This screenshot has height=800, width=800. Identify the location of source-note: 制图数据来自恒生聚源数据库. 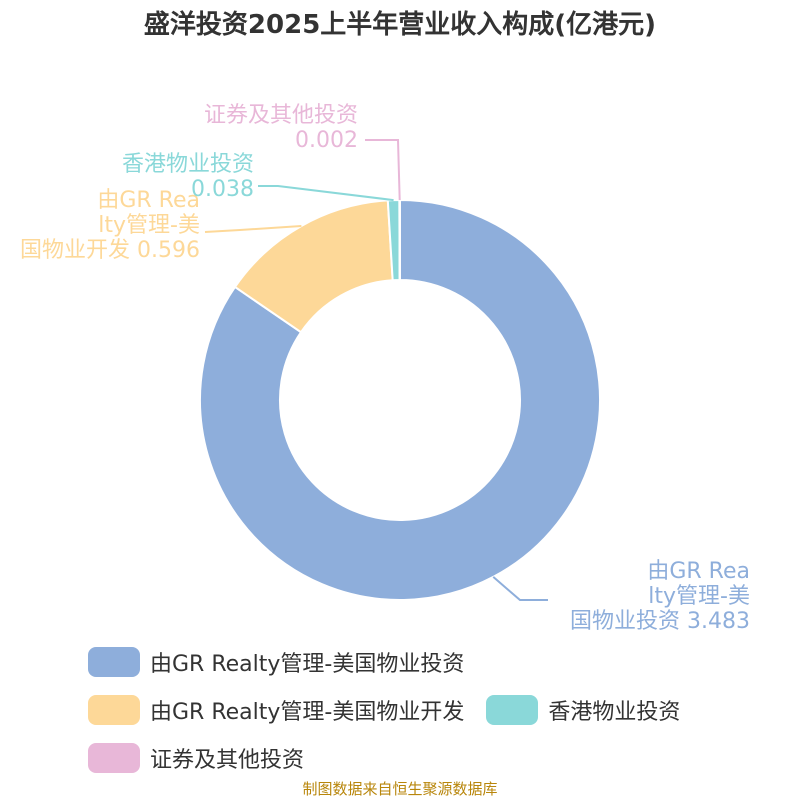
(400, 789).